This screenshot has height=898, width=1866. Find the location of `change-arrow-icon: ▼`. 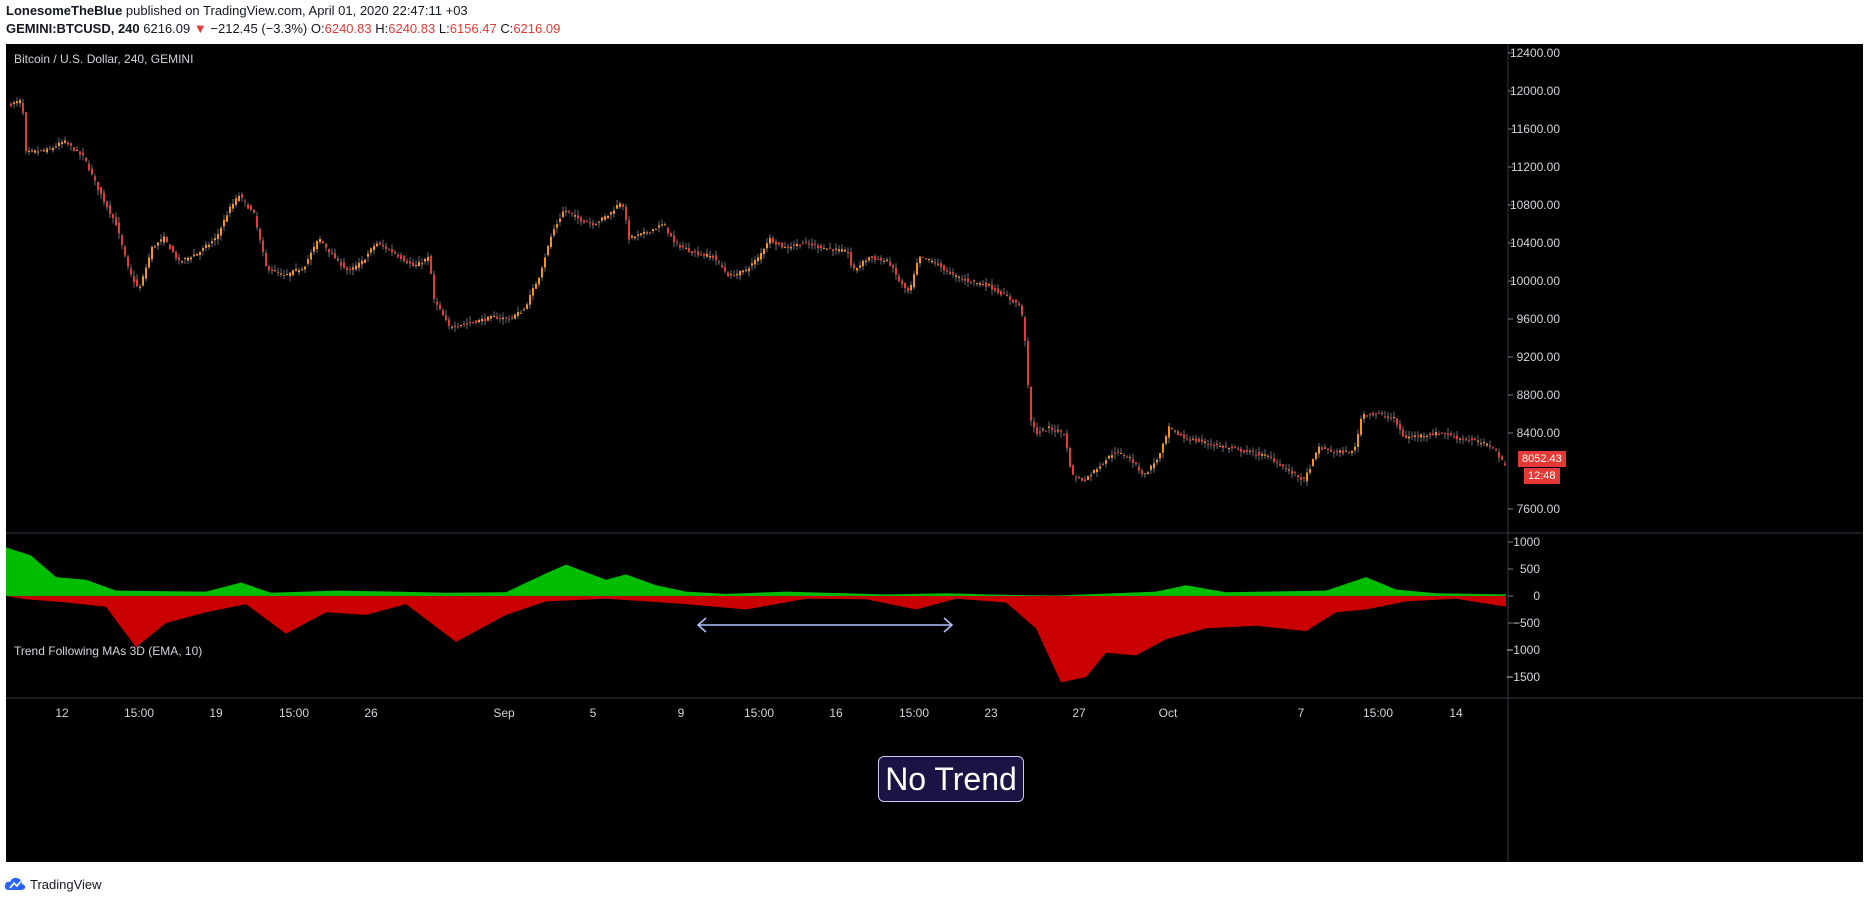

change-arrow-icon: ▼ is located at coordinates (200, 28).